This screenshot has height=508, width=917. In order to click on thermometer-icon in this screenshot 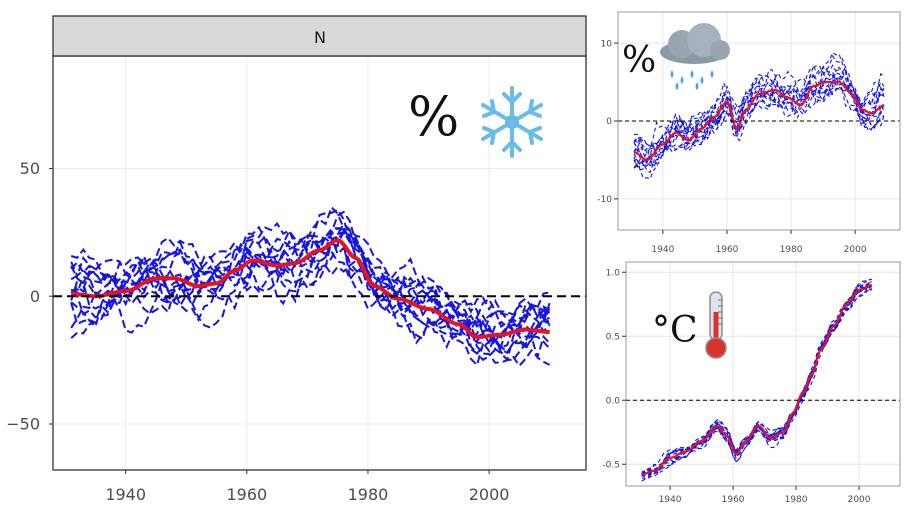, I will do `click(716, 325)`.